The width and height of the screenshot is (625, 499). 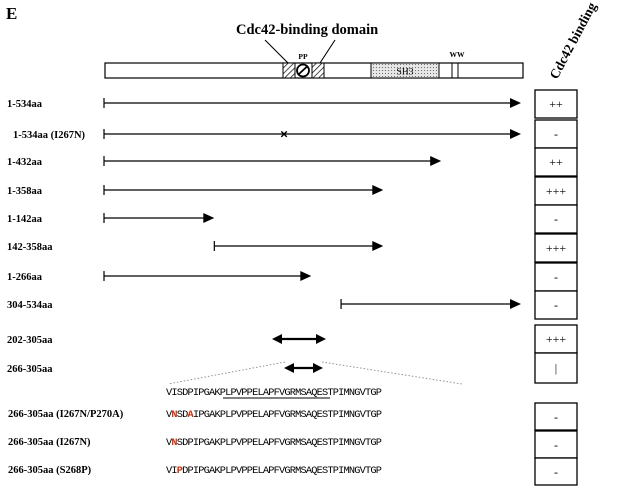 I want to click on binding-results-table: ++-+++++-+++--+++|, so click(x=556, y=236).